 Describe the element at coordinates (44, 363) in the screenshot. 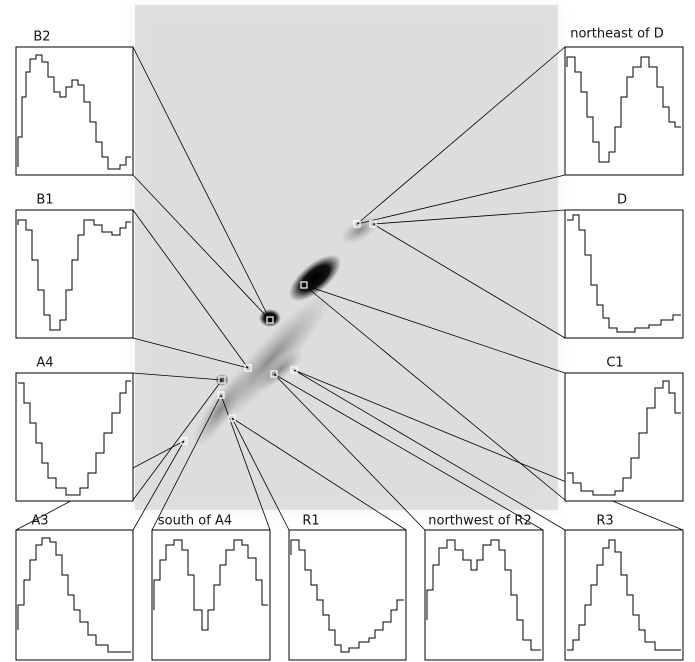

I see `panel-label: A4` at that location.